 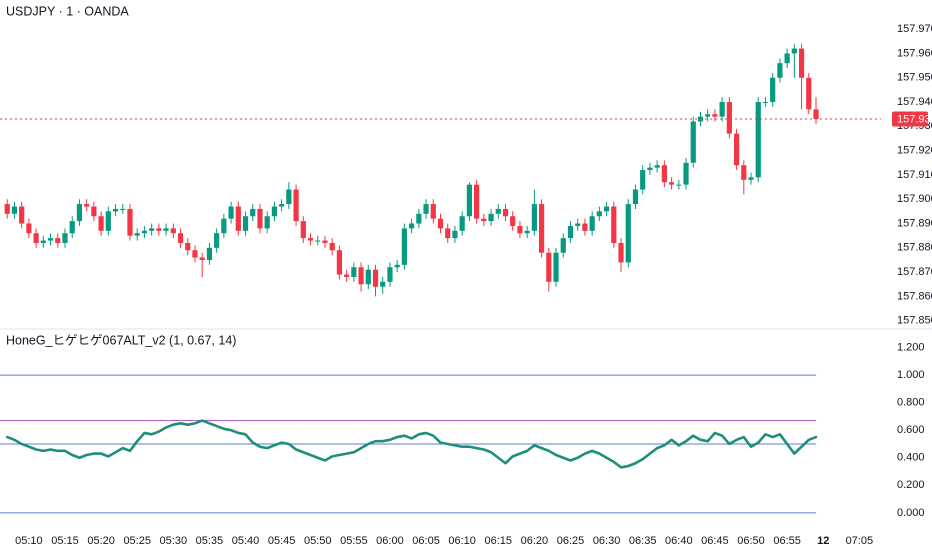 What do you see at coordinates (318, 541) in the screenshot?
I see `x-tick-label: 05:50` at bounding box center [318, 541].